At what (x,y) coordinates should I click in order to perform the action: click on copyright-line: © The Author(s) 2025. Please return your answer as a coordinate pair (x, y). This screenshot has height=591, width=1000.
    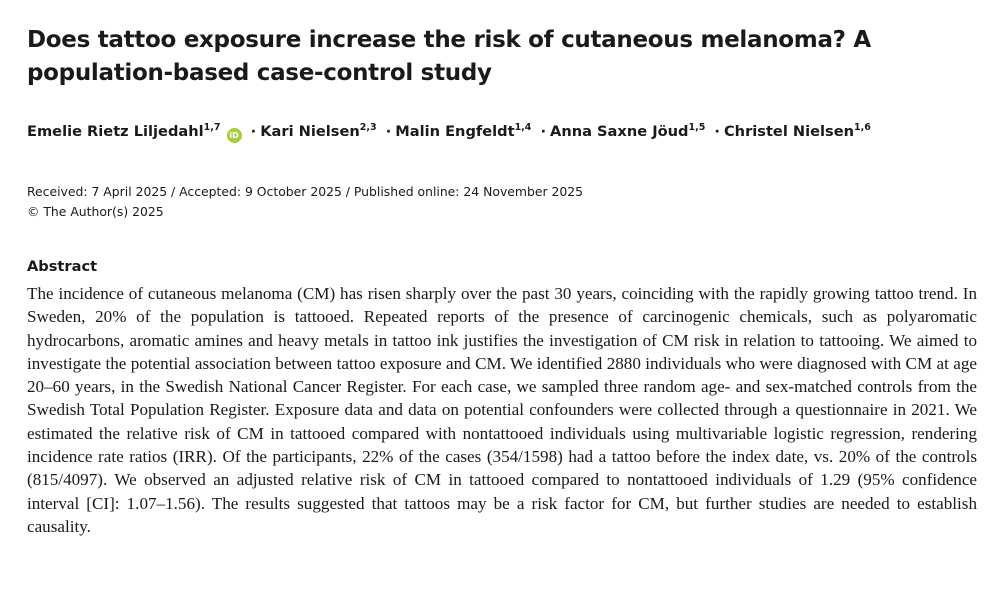
    Looking at the image, I should click on (95, 211).